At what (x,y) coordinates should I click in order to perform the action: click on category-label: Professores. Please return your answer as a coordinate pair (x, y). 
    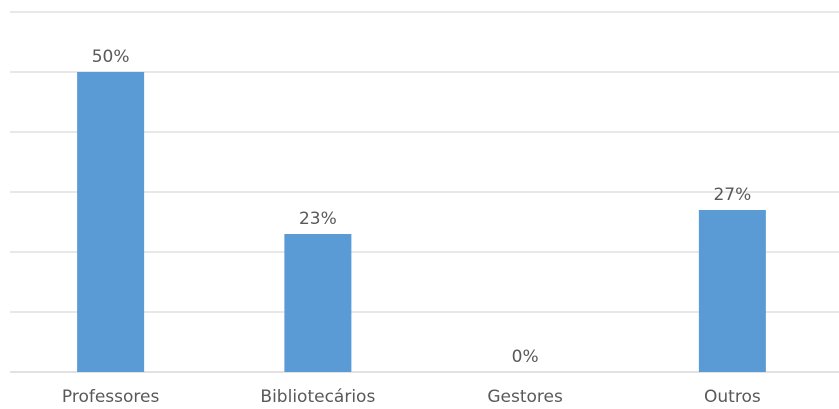
    Looking at the image, I should click on (111, 397).